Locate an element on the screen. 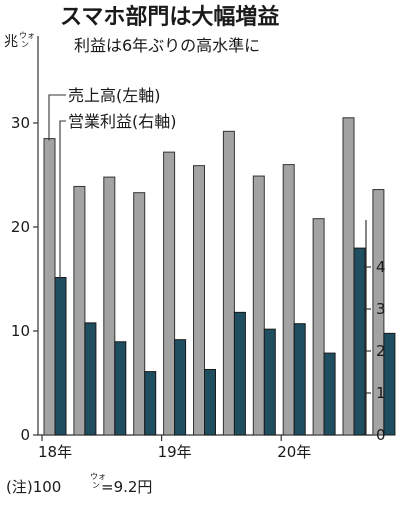 This screenshot has width=400, height=505. x-tick-label: 20年 is located at coordinates (294, 452).